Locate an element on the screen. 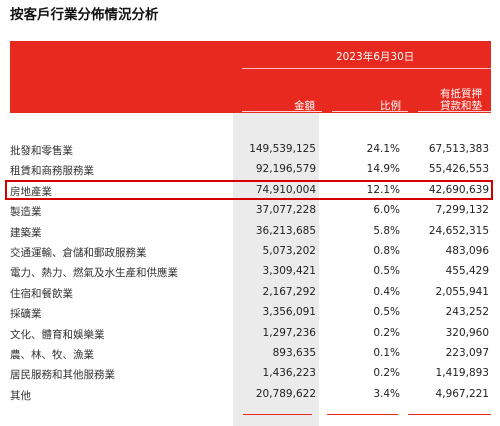  row-label: 其他 is located at coordinates (20, 395).